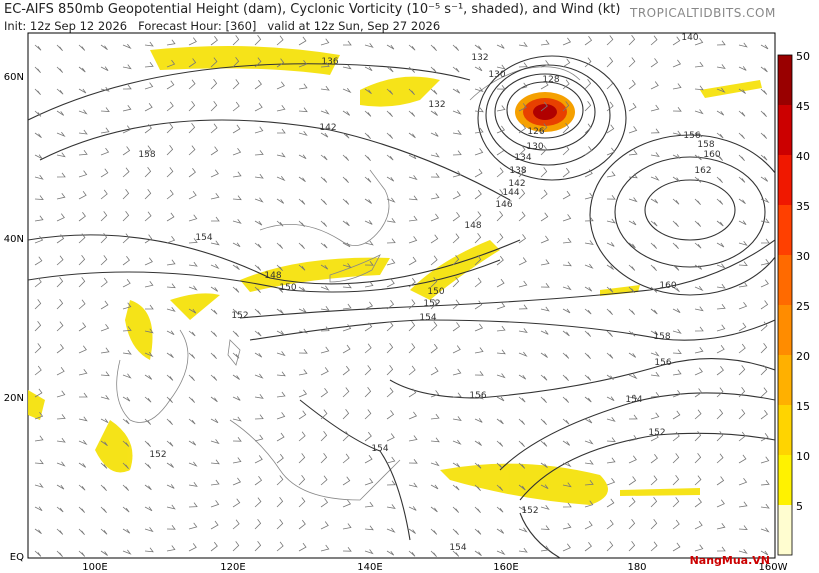 The height and width of the screenshot is (573, 819). Describe the element at coordinates (14, 398) in the screenshot. I see `lat-label: 20N` at that location.